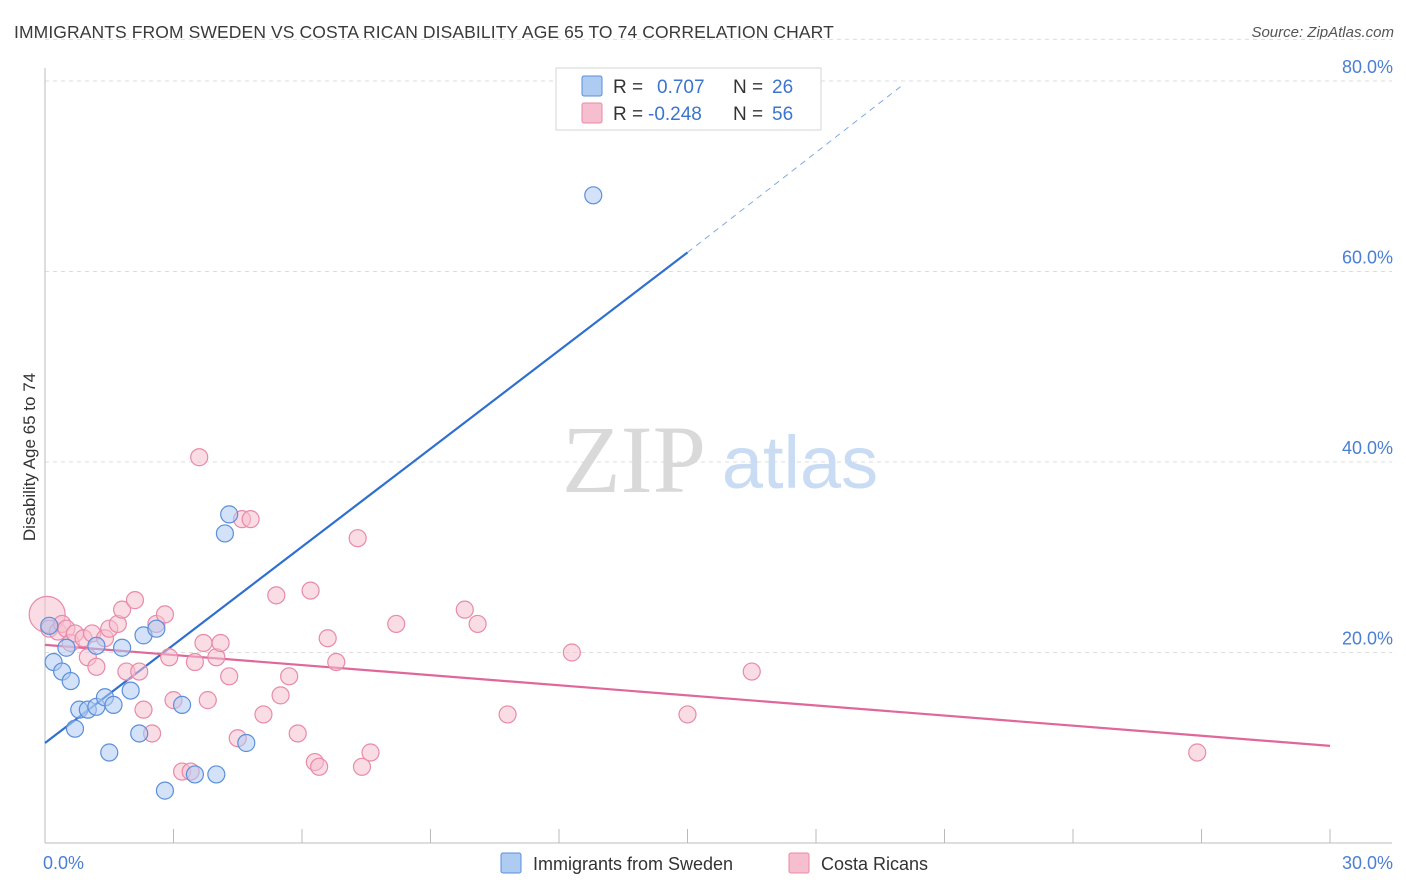 The width and height of the screenshot is (1406, 892). Describe the element at coordinates (675, 114) in the screenshot. I see `legend-r-value-costa-ricans: -0.248` at that location.